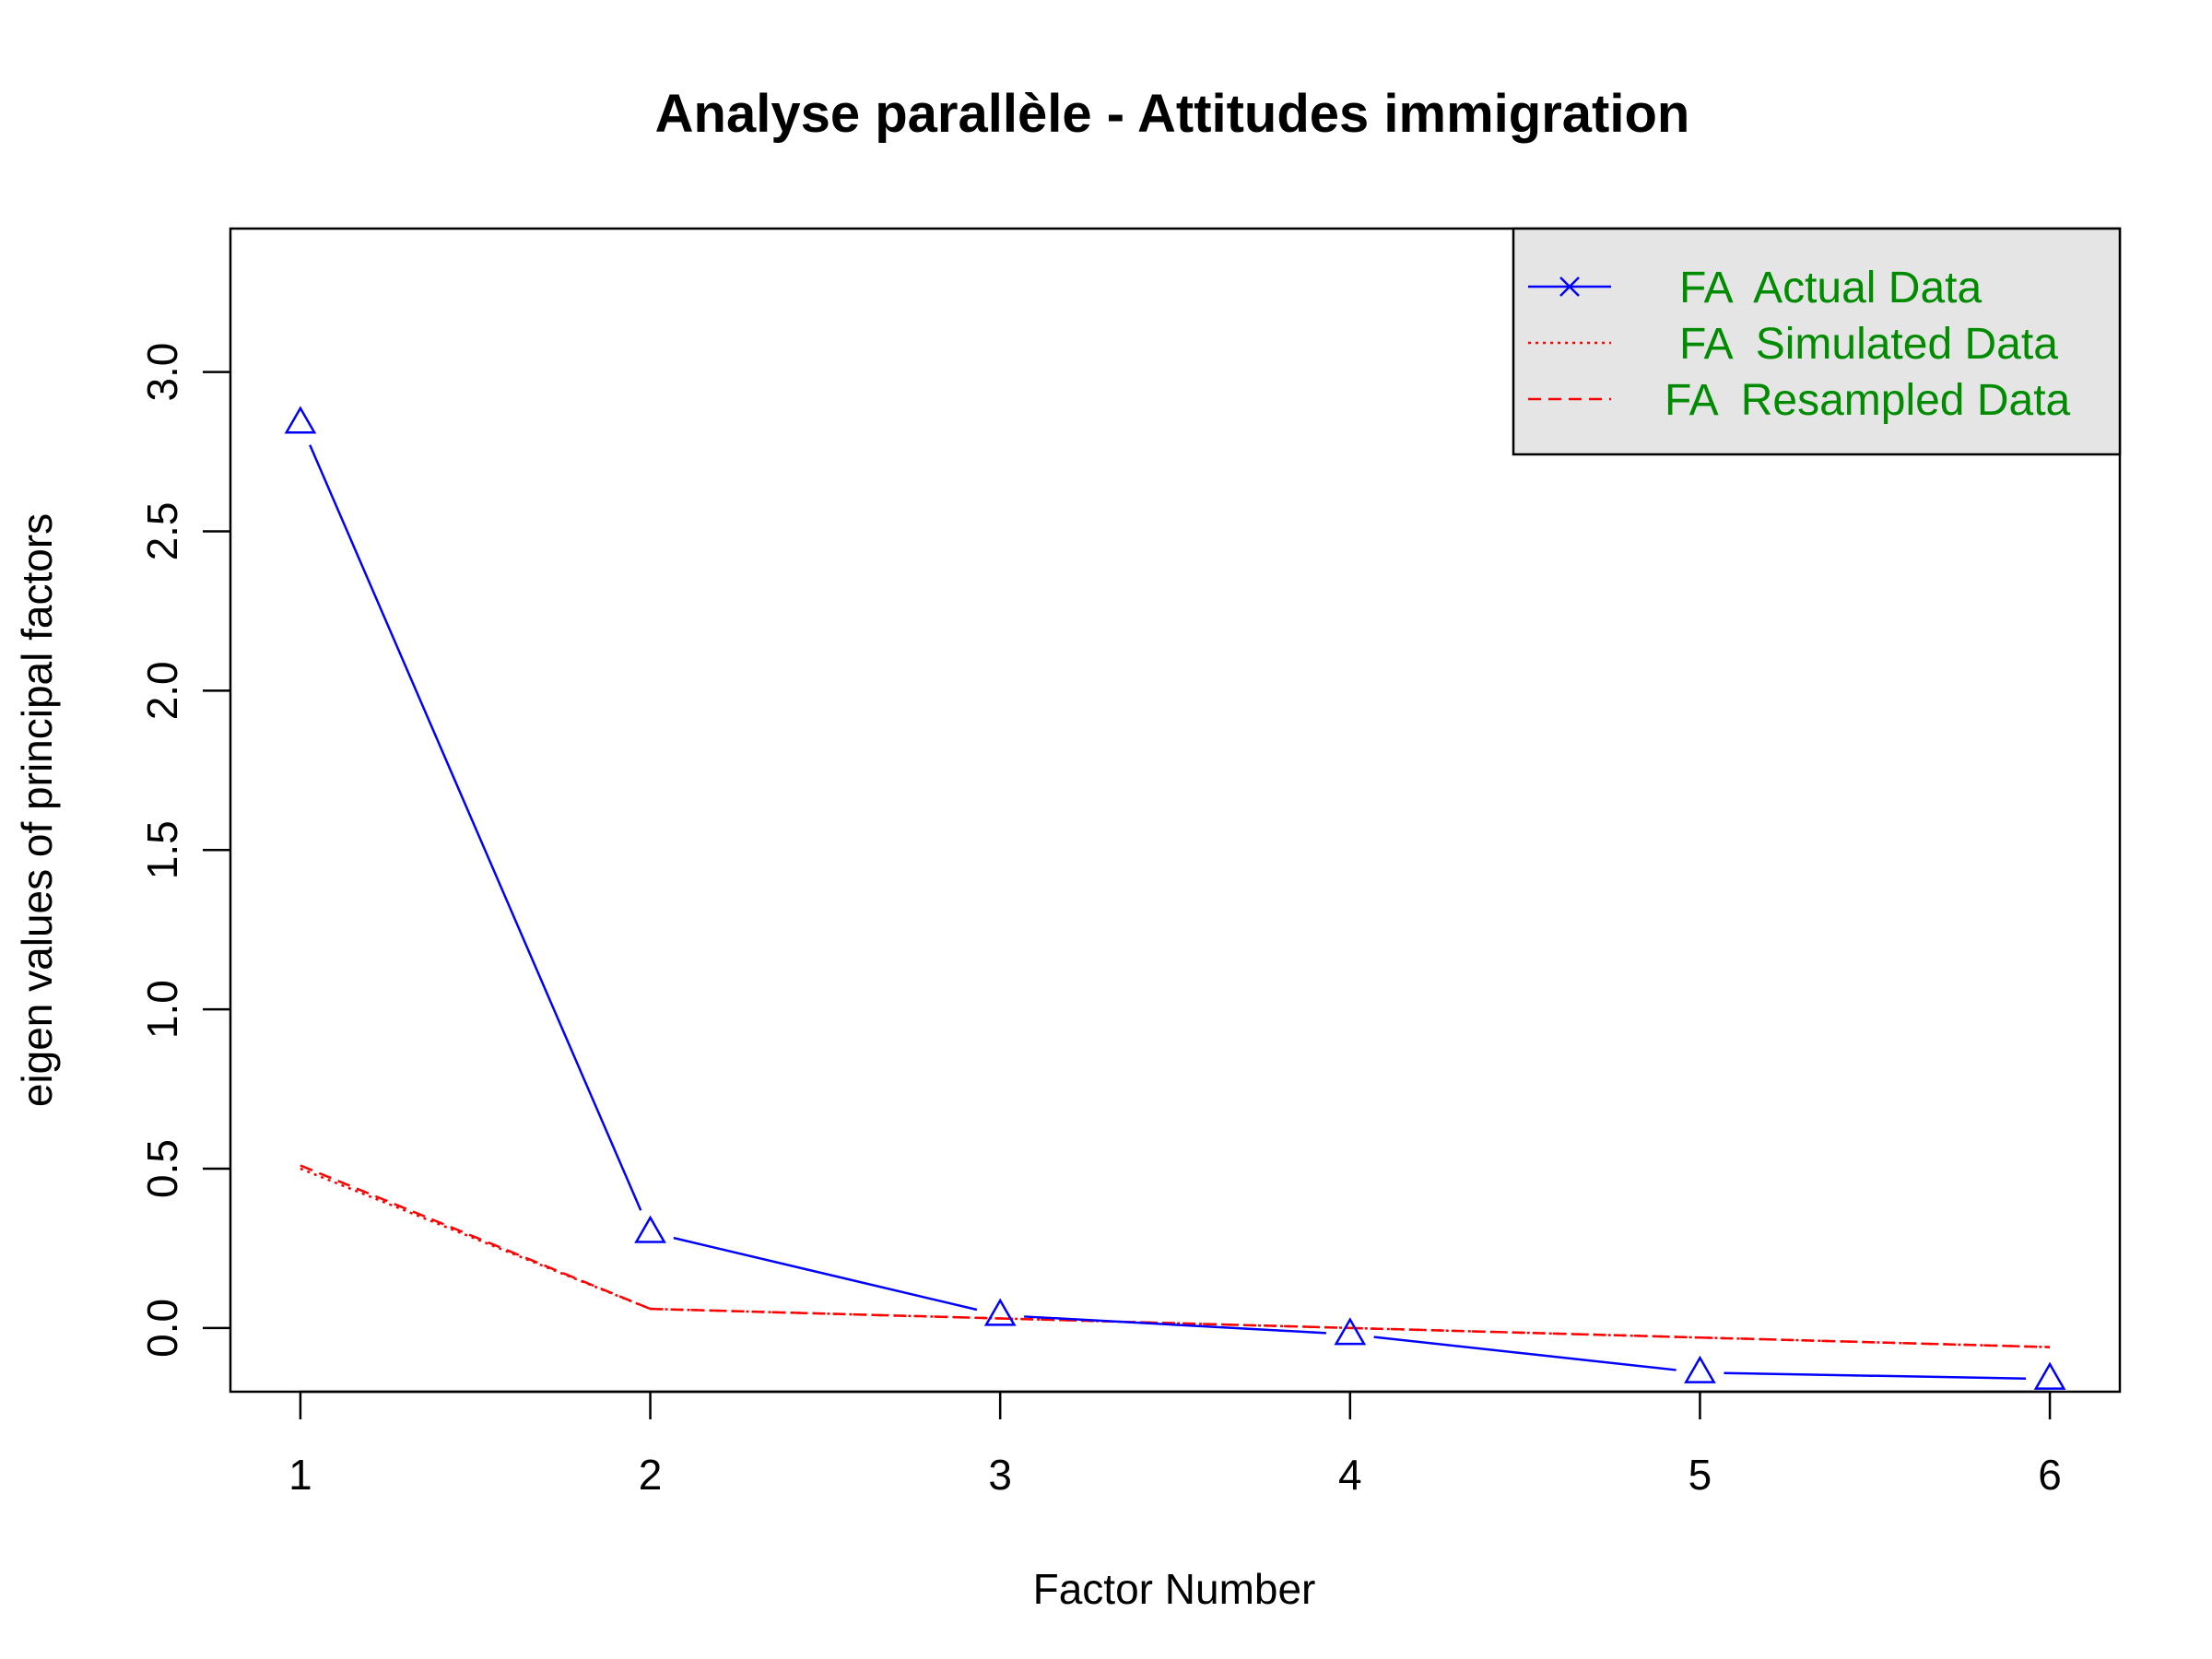 This screenshot has width=2212, height=1659. What do you see at coordinates (1868, 344) in the screenshot?
I see `legend-label-1: FA Simulated Data` at bounding box center [1868, 344].